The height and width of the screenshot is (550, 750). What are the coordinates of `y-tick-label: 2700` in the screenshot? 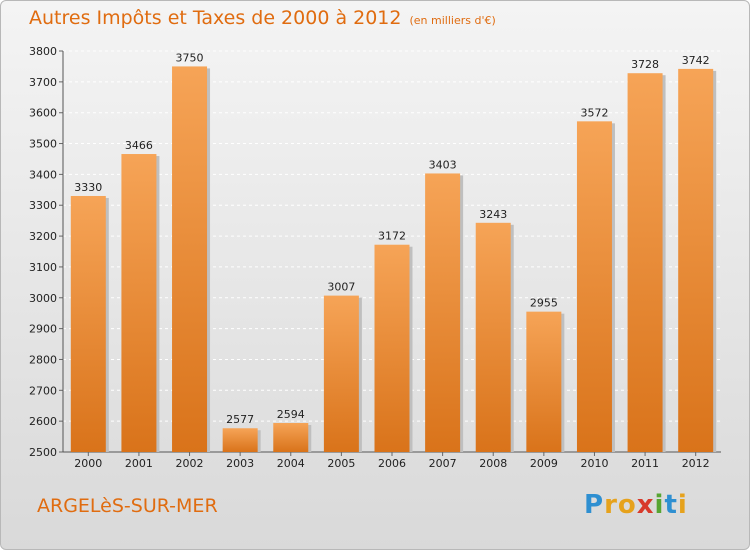 It's located at (43, 390).